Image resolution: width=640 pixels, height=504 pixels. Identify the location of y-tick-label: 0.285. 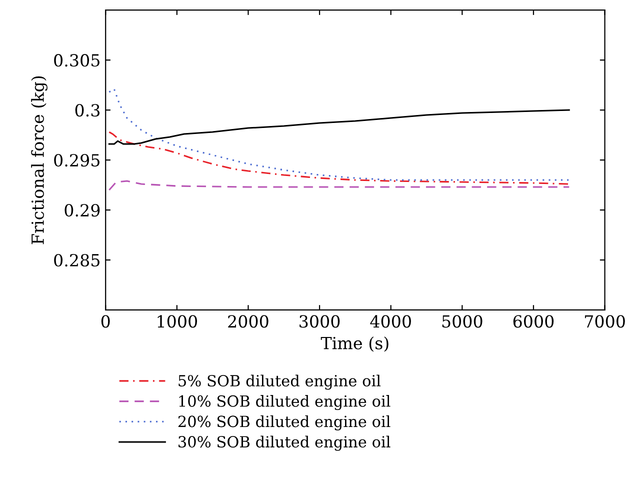
(77, 260).